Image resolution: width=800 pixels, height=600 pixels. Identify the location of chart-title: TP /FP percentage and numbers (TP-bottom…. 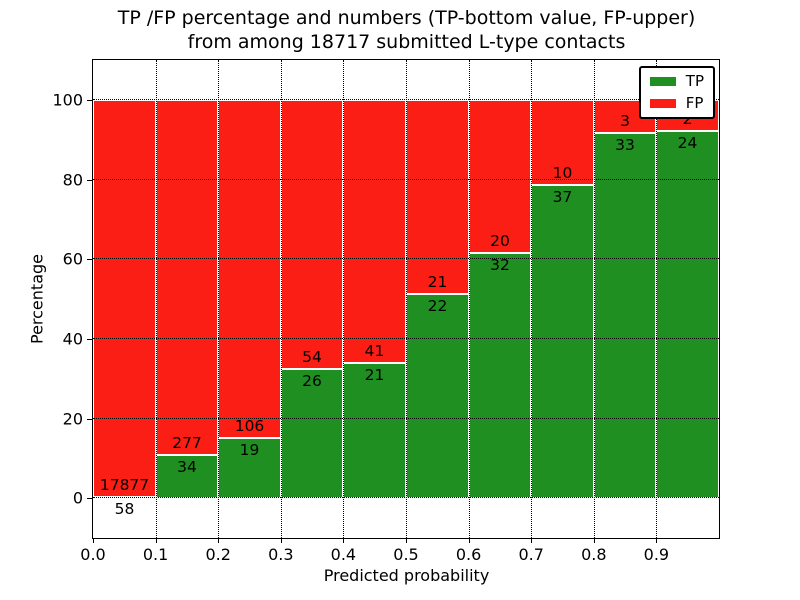
(406, 30).